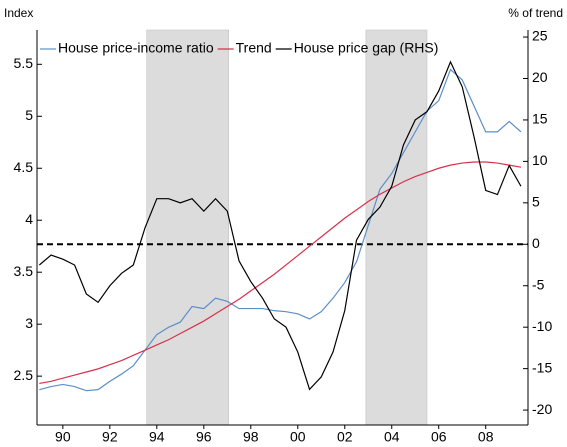 This screenshot has height=447, width=567. What do you see at coordinates (540, 160) in the screenshot?
I see `y2-tick-label: 10` at bounding box center [540, 160].